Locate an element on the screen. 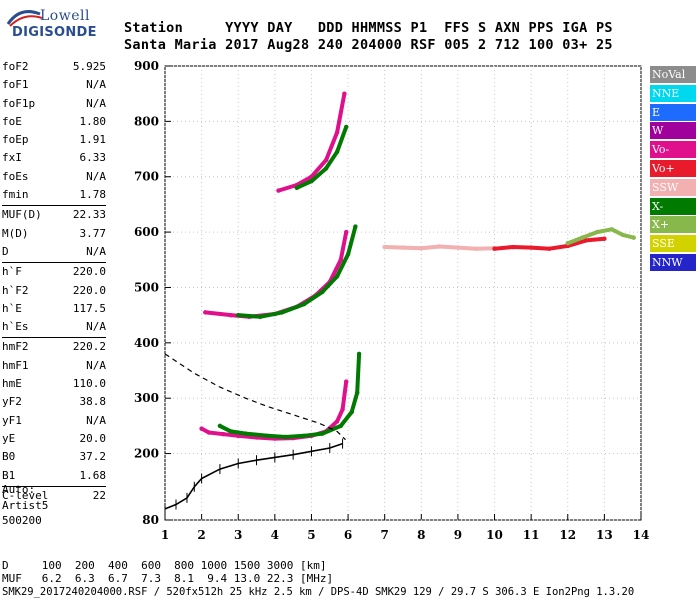 This screenshot has height=600, width=700. param-value: 220.0 is located at coordinates (89, 290).